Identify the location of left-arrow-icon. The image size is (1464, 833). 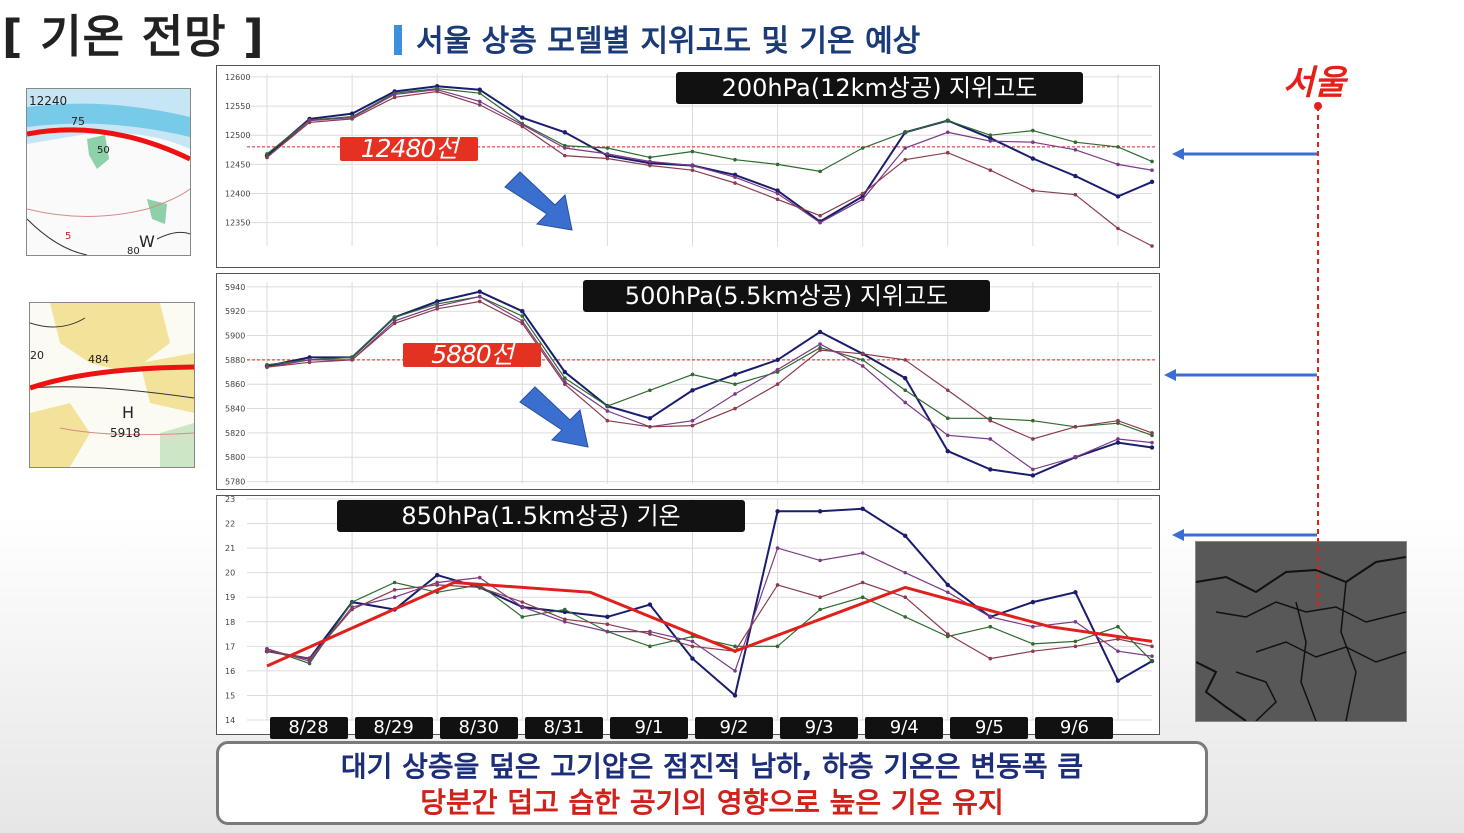
(1240, 375).